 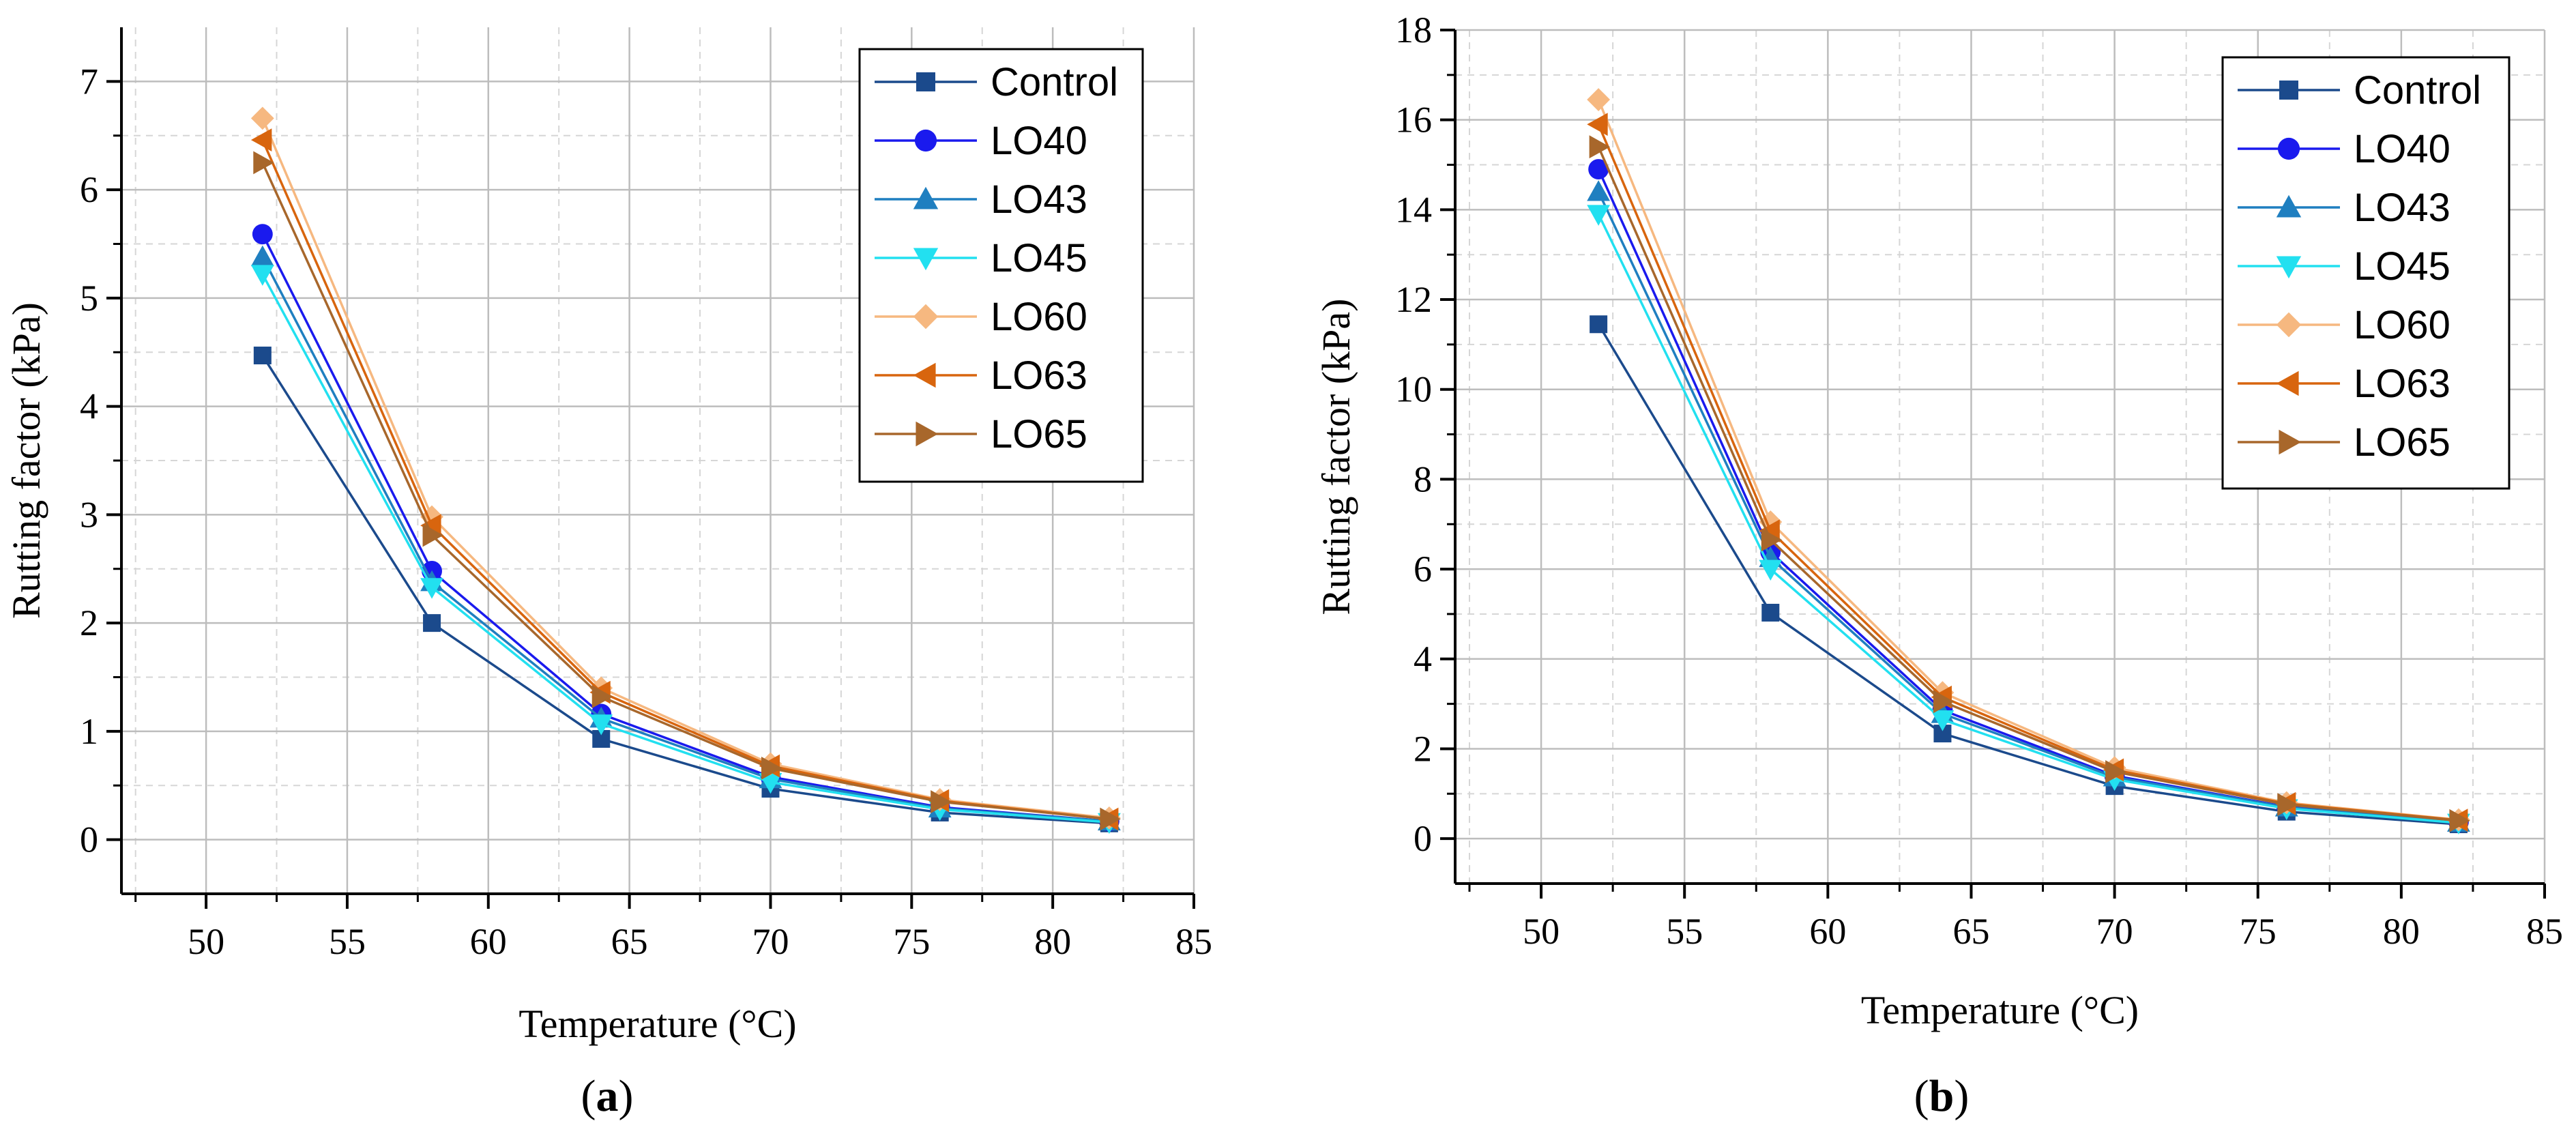 What do you see at coordinates (1039, 199) in the screenshot?
I see `legend-label: LO43` at bounding box center [1039, 199].